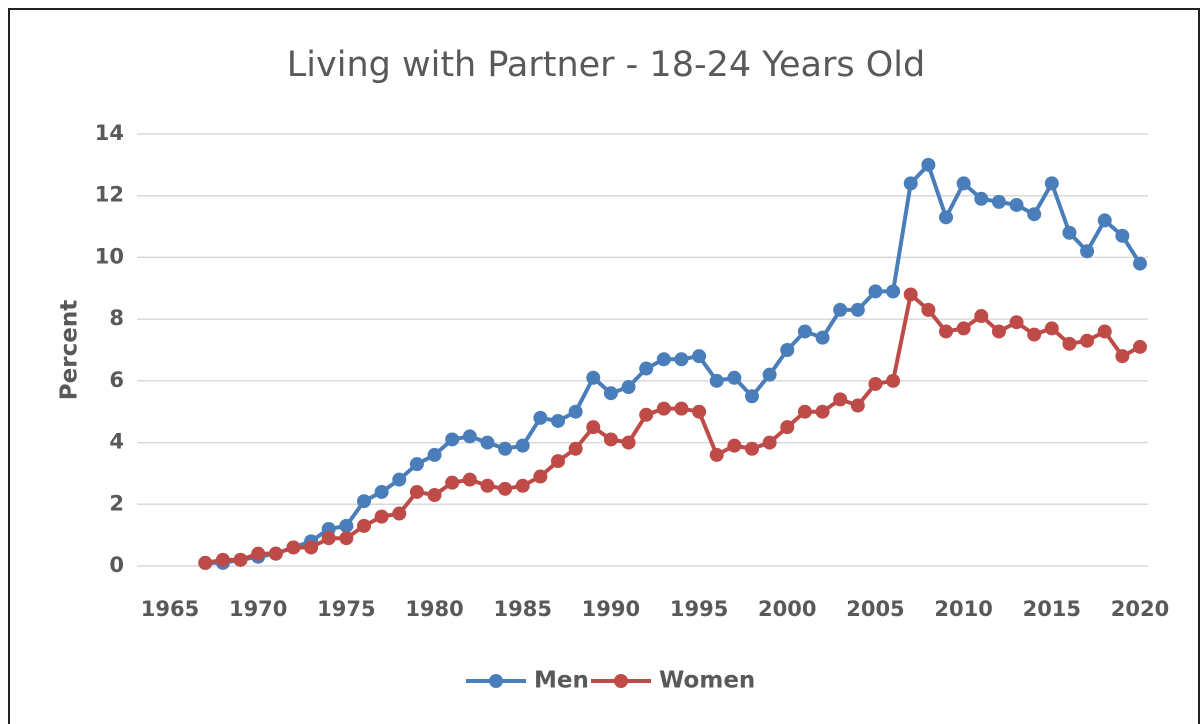  I want to click on x-tick-label: 2015, so click(1052, 609).